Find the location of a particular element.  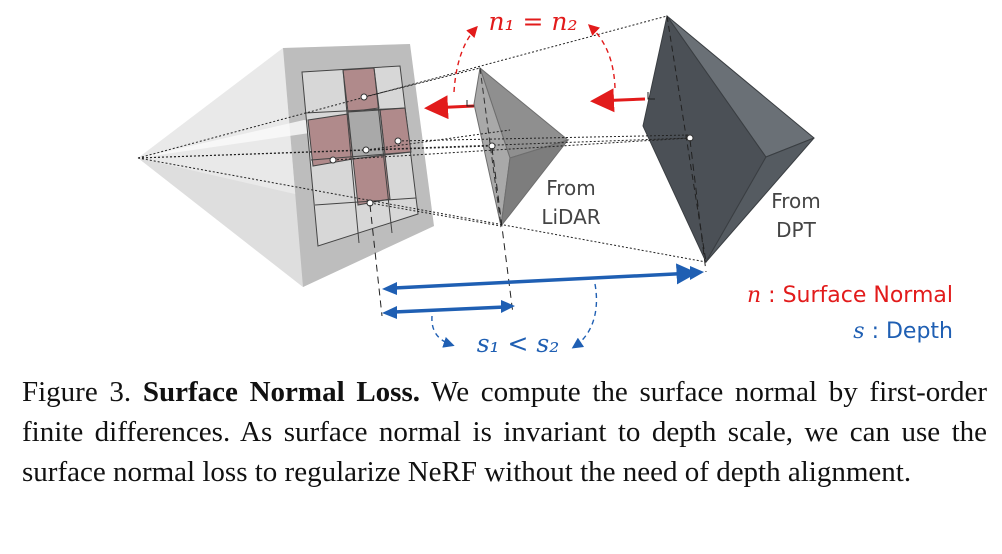

svg-text: n : Surface Normal is located at coordinates (850, 295).